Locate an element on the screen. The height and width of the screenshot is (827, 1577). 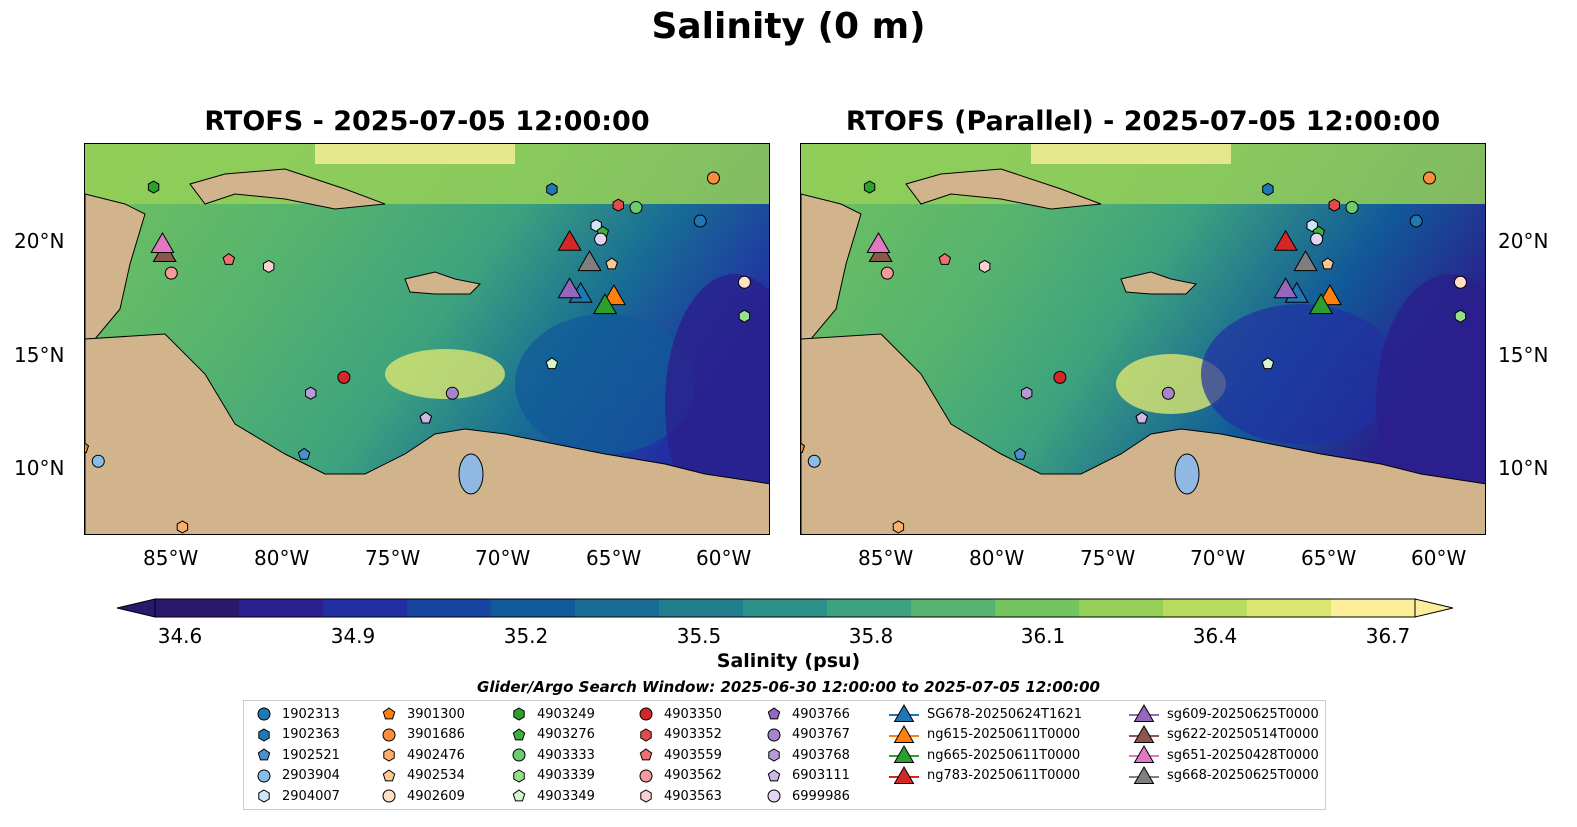
lat-tick-label: 10°N is located at coordinates (39, 468).